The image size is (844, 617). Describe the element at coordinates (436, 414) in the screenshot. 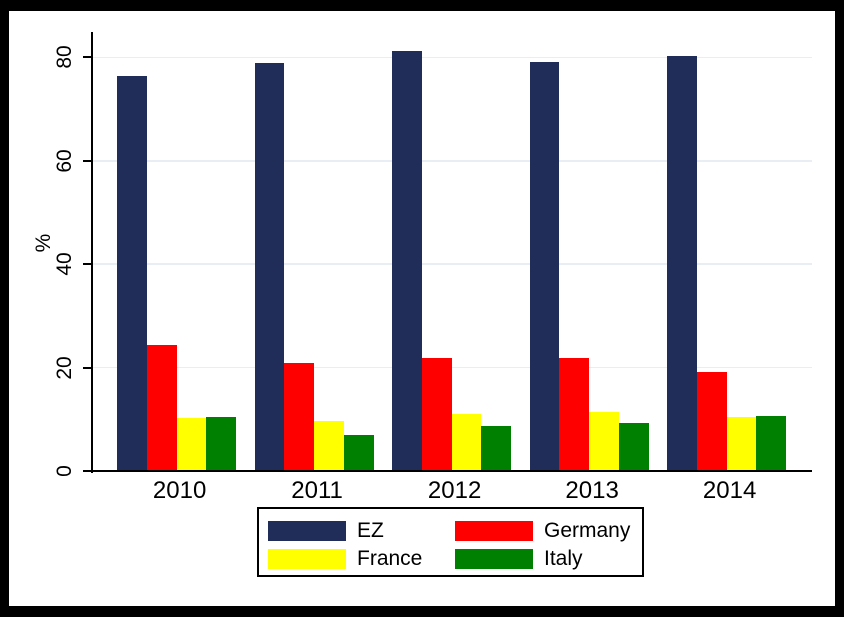

I see `bar-germany-2012` at that location.